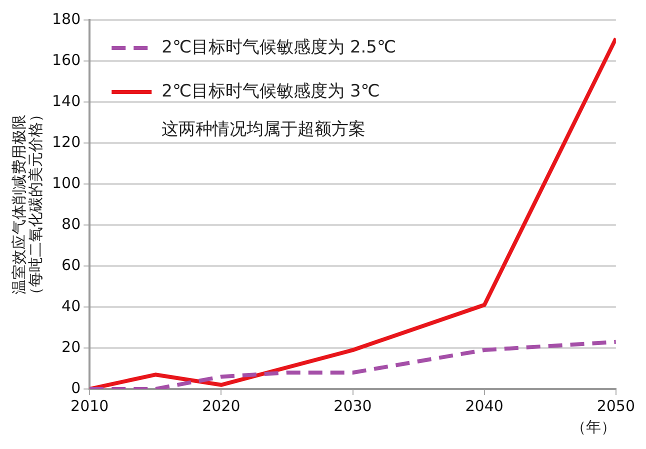  What do you see at coordinates (89, 405) in the screenshot?
I see `x-tick-label: 2010` at bounding box center [89, 405].